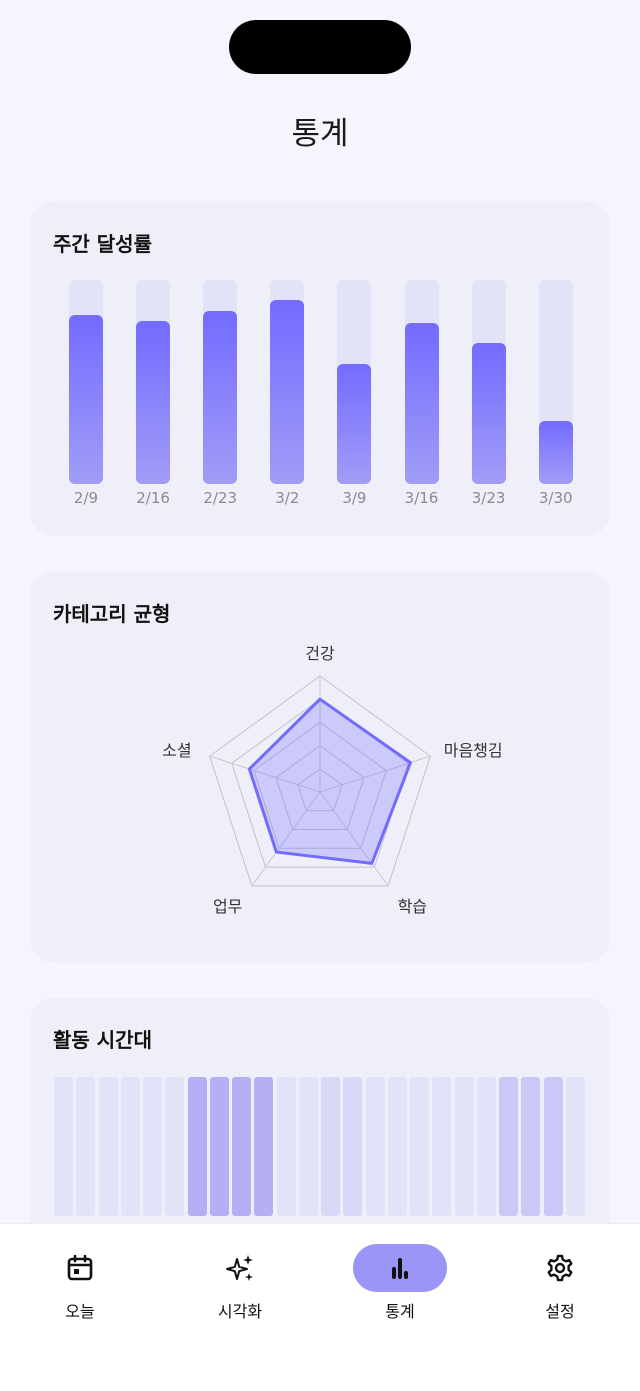 The width and height of the screenshot is (640, 1391). Describe the element at coordinates (80, 1284) in the screenshot. I see `tab-today: 오늘` at that location.